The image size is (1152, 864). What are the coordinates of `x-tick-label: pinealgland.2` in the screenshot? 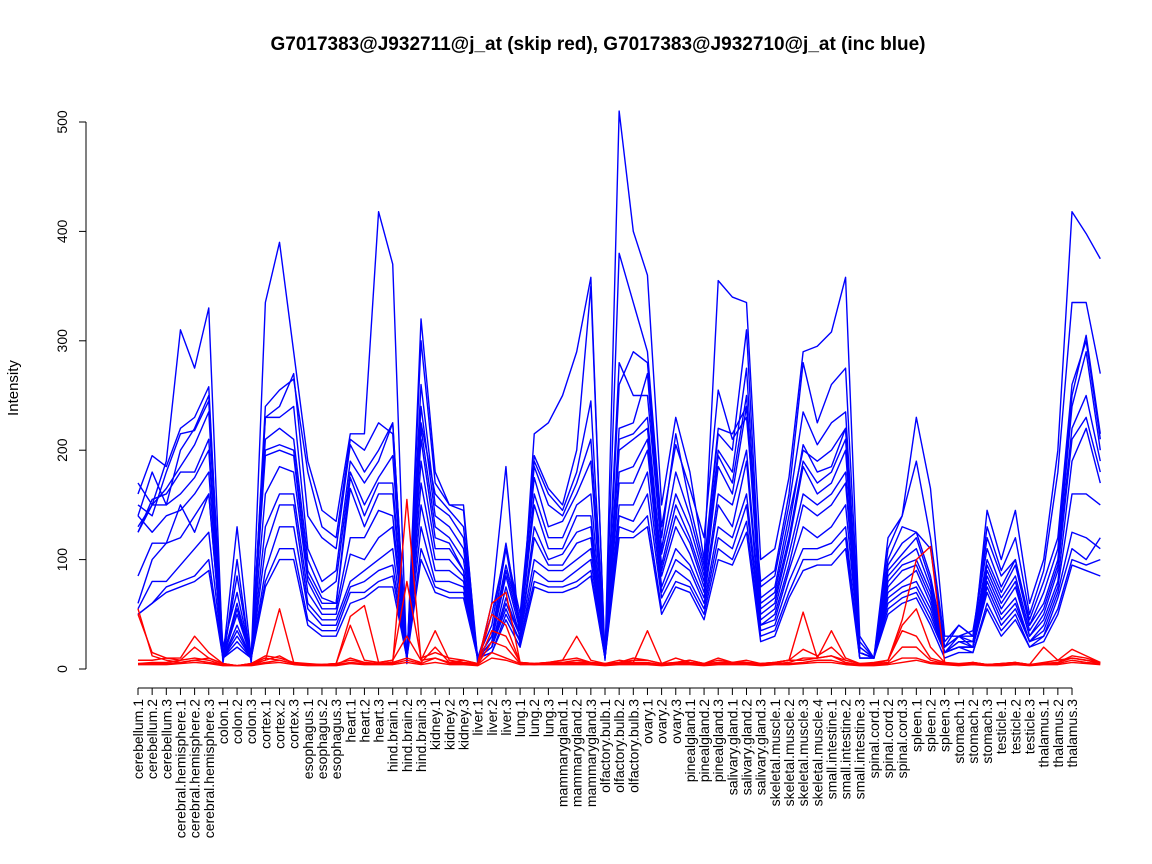 It's located at (704, 741).